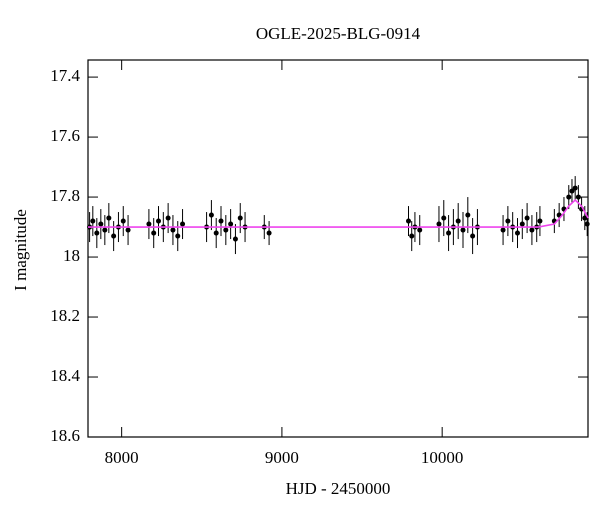 Image resolution: width=600 pixels, height=517 pixels. What do you see at coordinates (282, 457) in the screenshot?
I see `x-tick-label: 9000` at bounding box center [282, 457].